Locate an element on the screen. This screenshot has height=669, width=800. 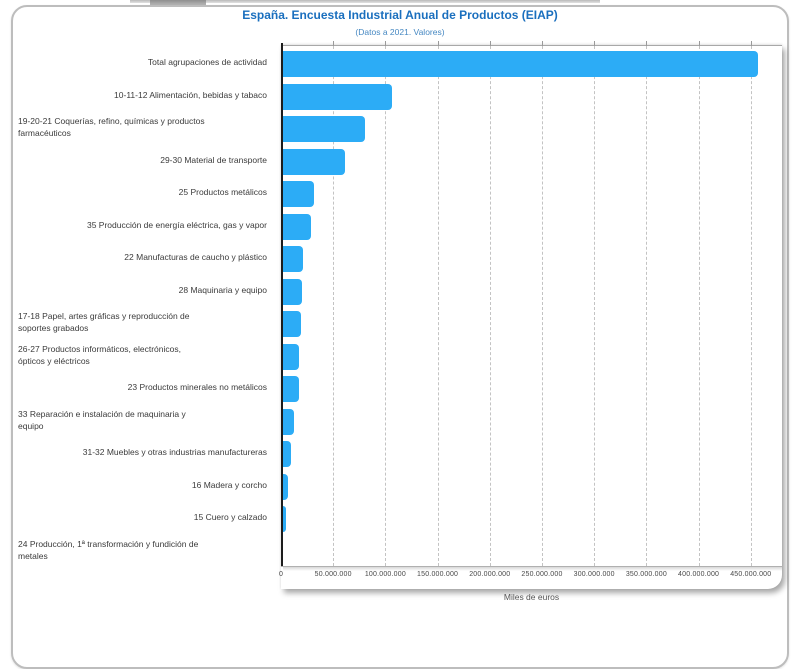
chart-subtitle: (Datos a 2021. Valores) is located at coordinates (400, 32).